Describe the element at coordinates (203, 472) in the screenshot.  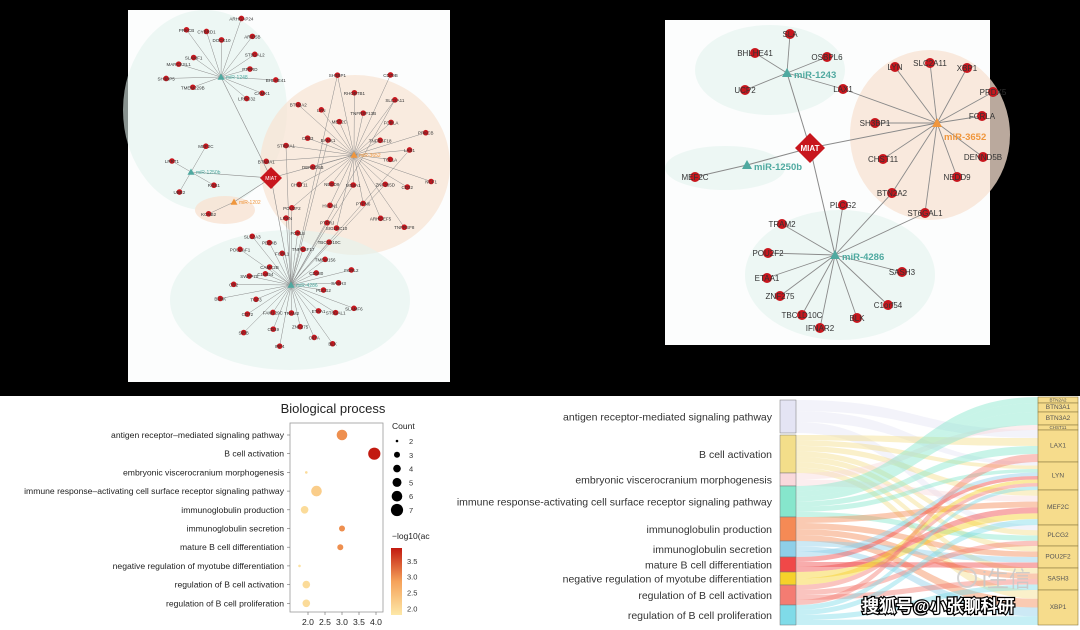
I see `y-tick-label: embryonic viscerocranium morphogenesis` at that location.